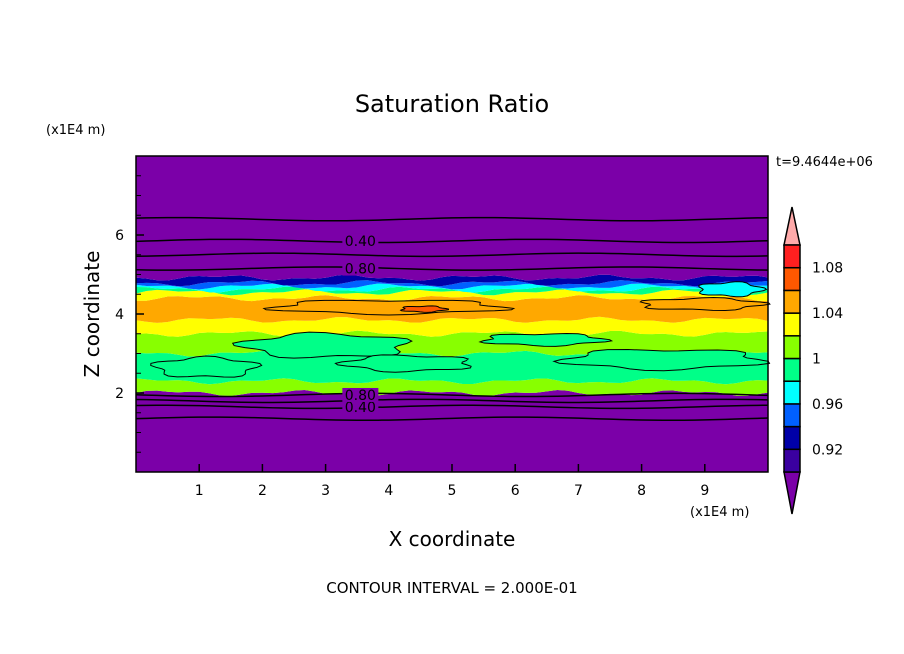 This screenshot has height=654, width=904. Describe the element at coordinates (578, 491) in the screenshot. I see `x-tick-label: 7` at that location.